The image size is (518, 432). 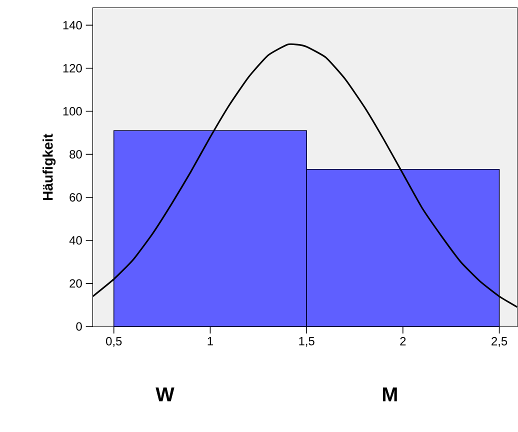 What do you see at coordinates (210, 341) in the screenshot?
I see `x-tick-label: 1` at bounding box center [210, 341].